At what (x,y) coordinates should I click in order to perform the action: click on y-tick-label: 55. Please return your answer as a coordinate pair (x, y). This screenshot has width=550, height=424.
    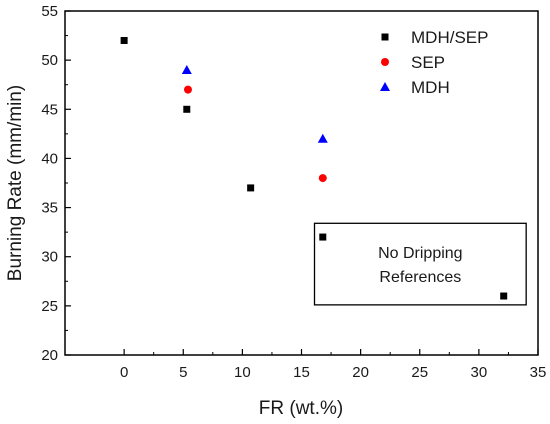
    Looking at the image, I should click on (49, 11).